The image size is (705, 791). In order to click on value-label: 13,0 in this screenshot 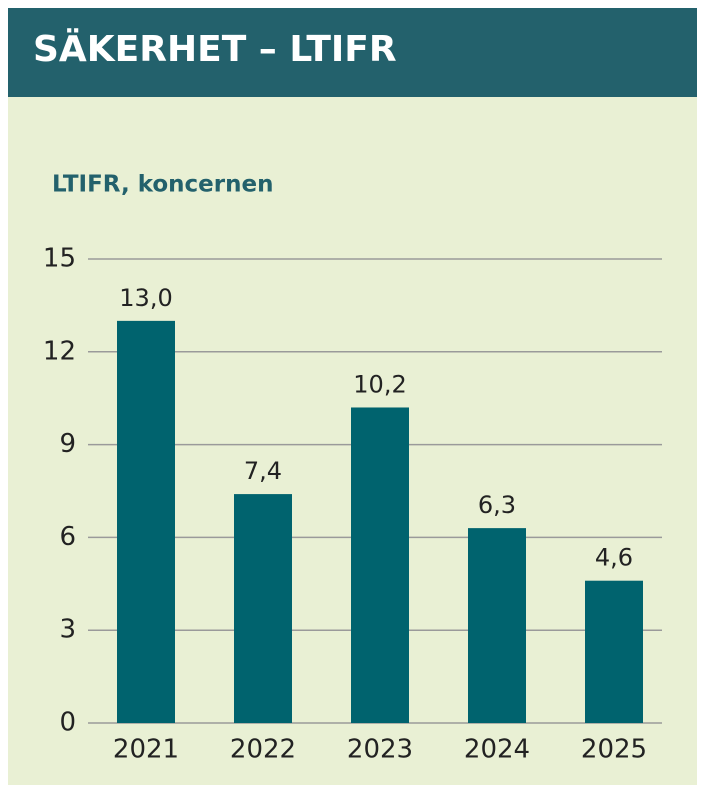, I will do `click(145, 298)`.